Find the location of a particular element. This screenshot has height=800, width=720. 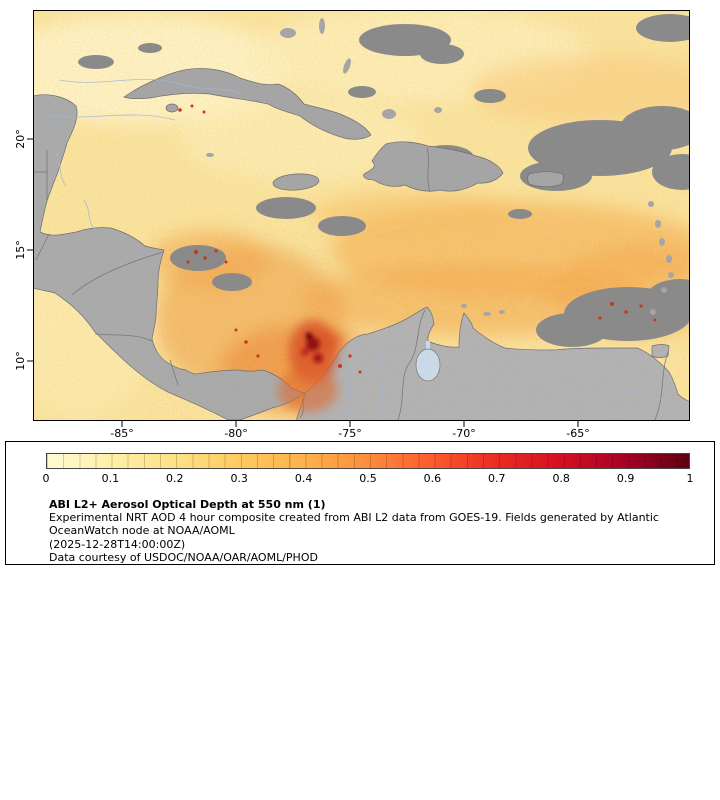

lat-tick-label-20: 20° is located at coordinates (20, 139).